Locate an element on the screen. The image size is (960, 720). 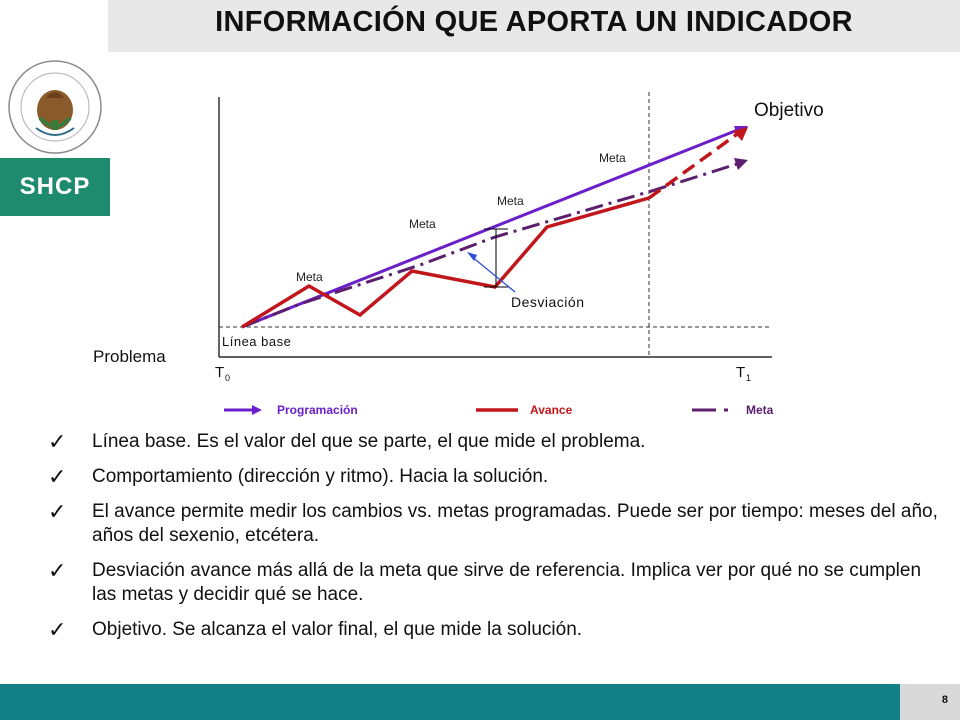
footer-bar is located at coordinates (450, 702).